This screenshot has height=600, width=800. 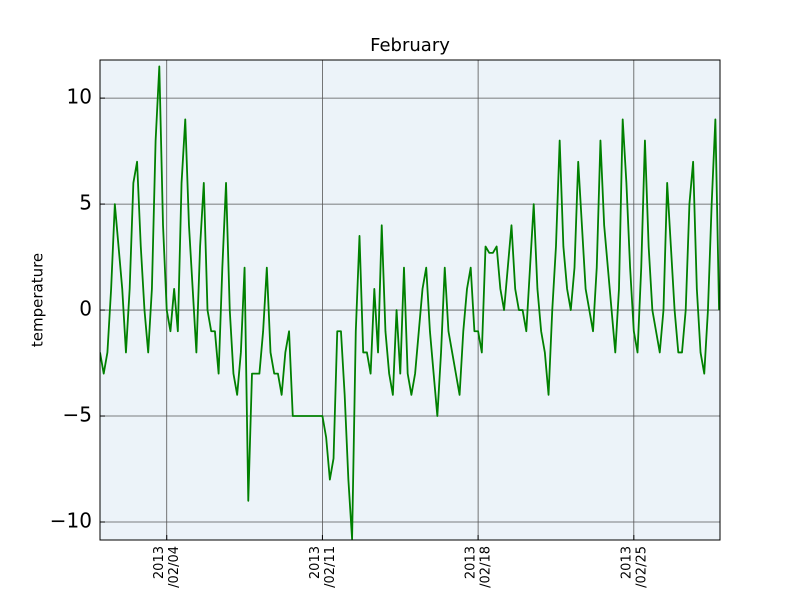 What do you see at coordinates (79, 97) in the screenshot?
I see `y-tick-label: 10` at bounding box center [79, 97].